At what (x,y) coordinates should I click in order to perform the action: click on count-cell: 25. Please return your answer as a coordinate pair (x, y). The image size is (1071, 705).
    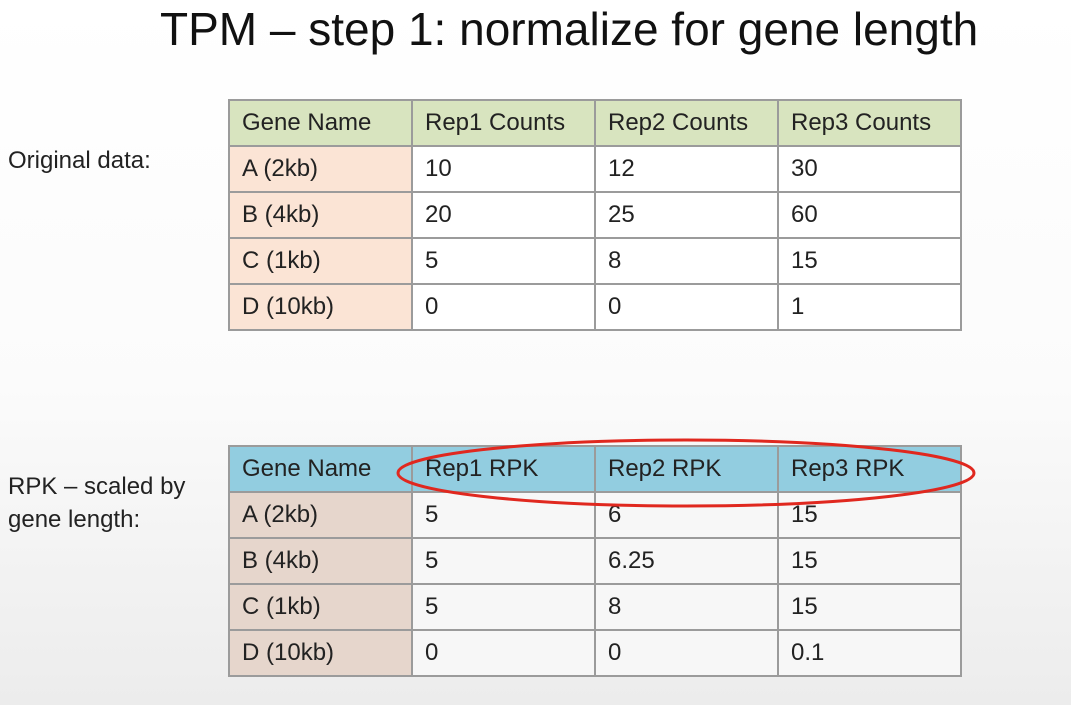
    Looking at the image, I should click on (686, 215).